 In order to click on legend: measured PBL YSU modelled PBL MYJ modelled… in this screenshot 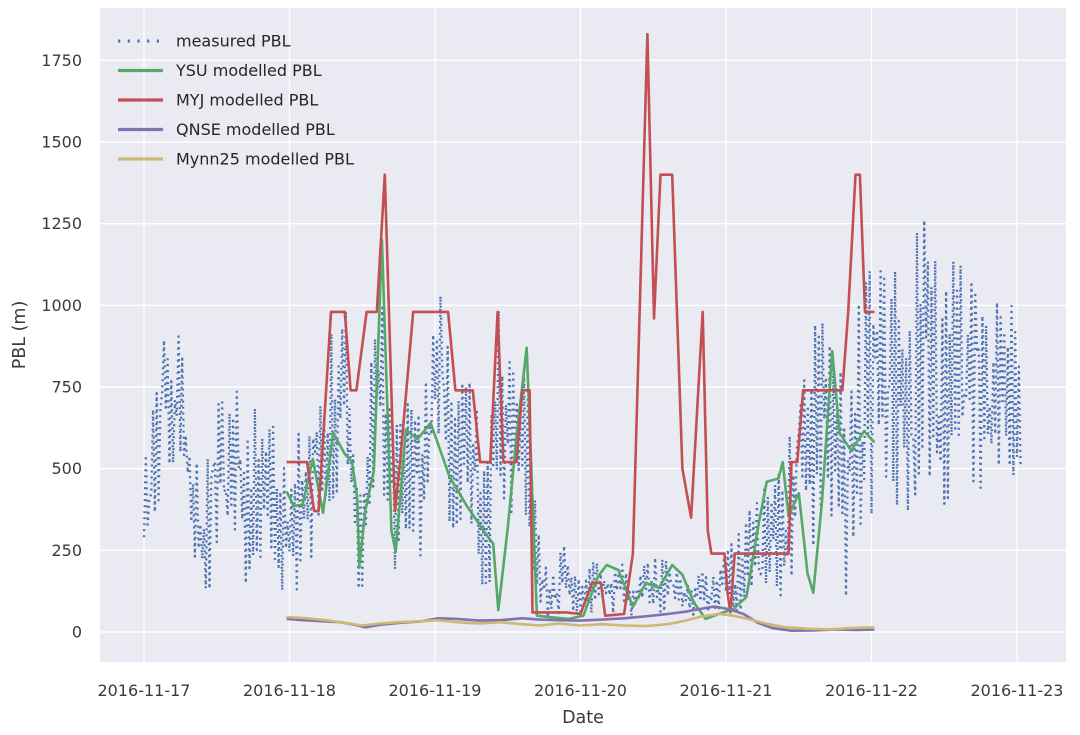, I will do `click(236, 100)`.